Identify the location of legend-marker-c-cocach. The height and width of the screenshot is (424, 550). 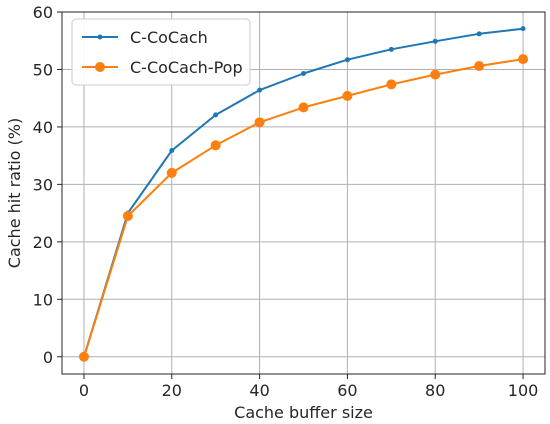
(100, 37).